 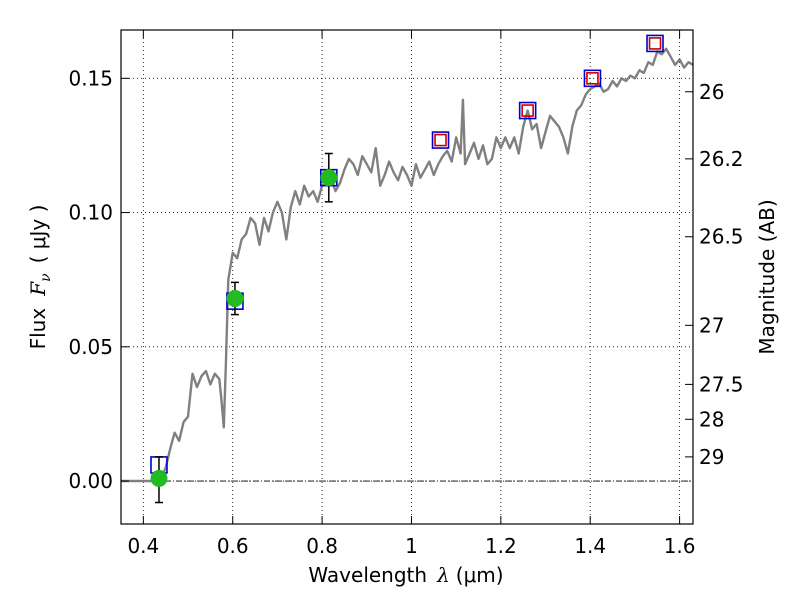 I want to click on y-axis-label-text: Flux, so click(x=38, y=329).